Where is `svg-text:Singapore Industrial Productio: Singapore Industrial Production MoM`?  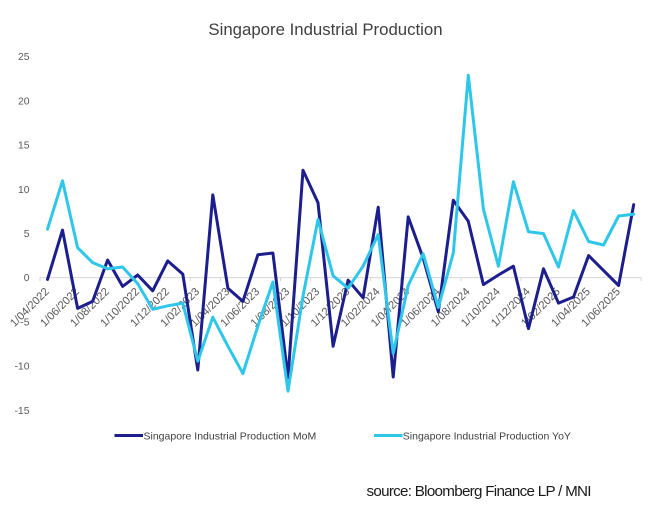
svg-text:Singapore Industrial Productio: Singapore Industrial Production MoM is located at coordinates (230, 437).